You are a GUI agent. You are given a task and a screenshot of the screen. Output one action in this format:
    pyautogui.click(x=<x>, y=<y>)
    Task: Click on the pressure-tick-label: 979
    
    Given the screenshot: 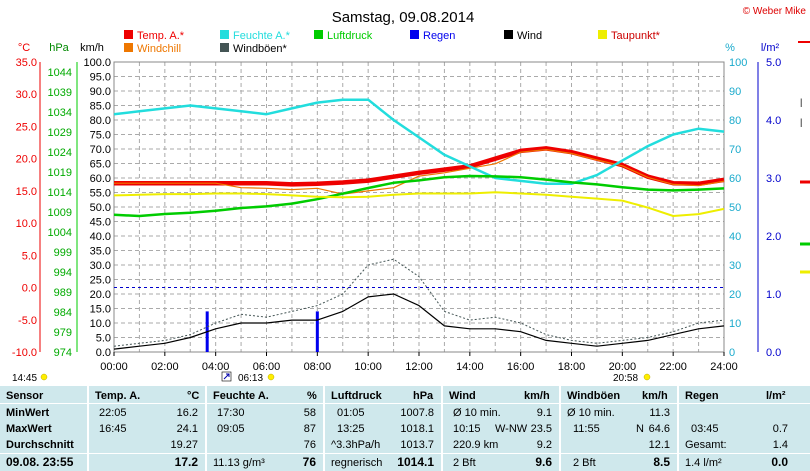 What is the action you would take?
    pyautogui.click(x=63, y=333)
    